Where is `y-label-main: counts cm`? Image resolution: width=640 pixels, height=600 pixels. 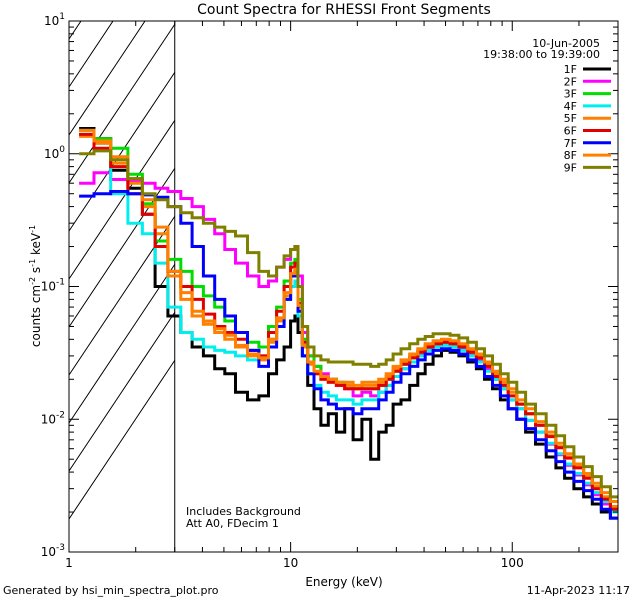
y-label-main: counts cm is located at coordinates (36, 316).